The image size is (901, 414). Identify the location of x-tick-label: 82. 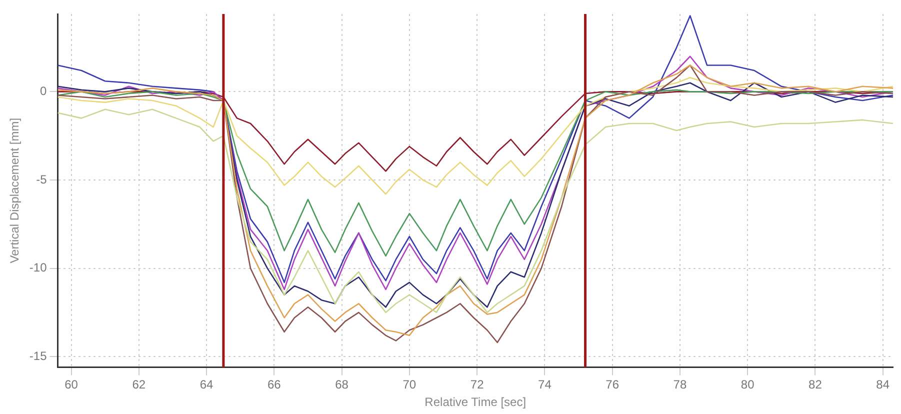
(815, 385).